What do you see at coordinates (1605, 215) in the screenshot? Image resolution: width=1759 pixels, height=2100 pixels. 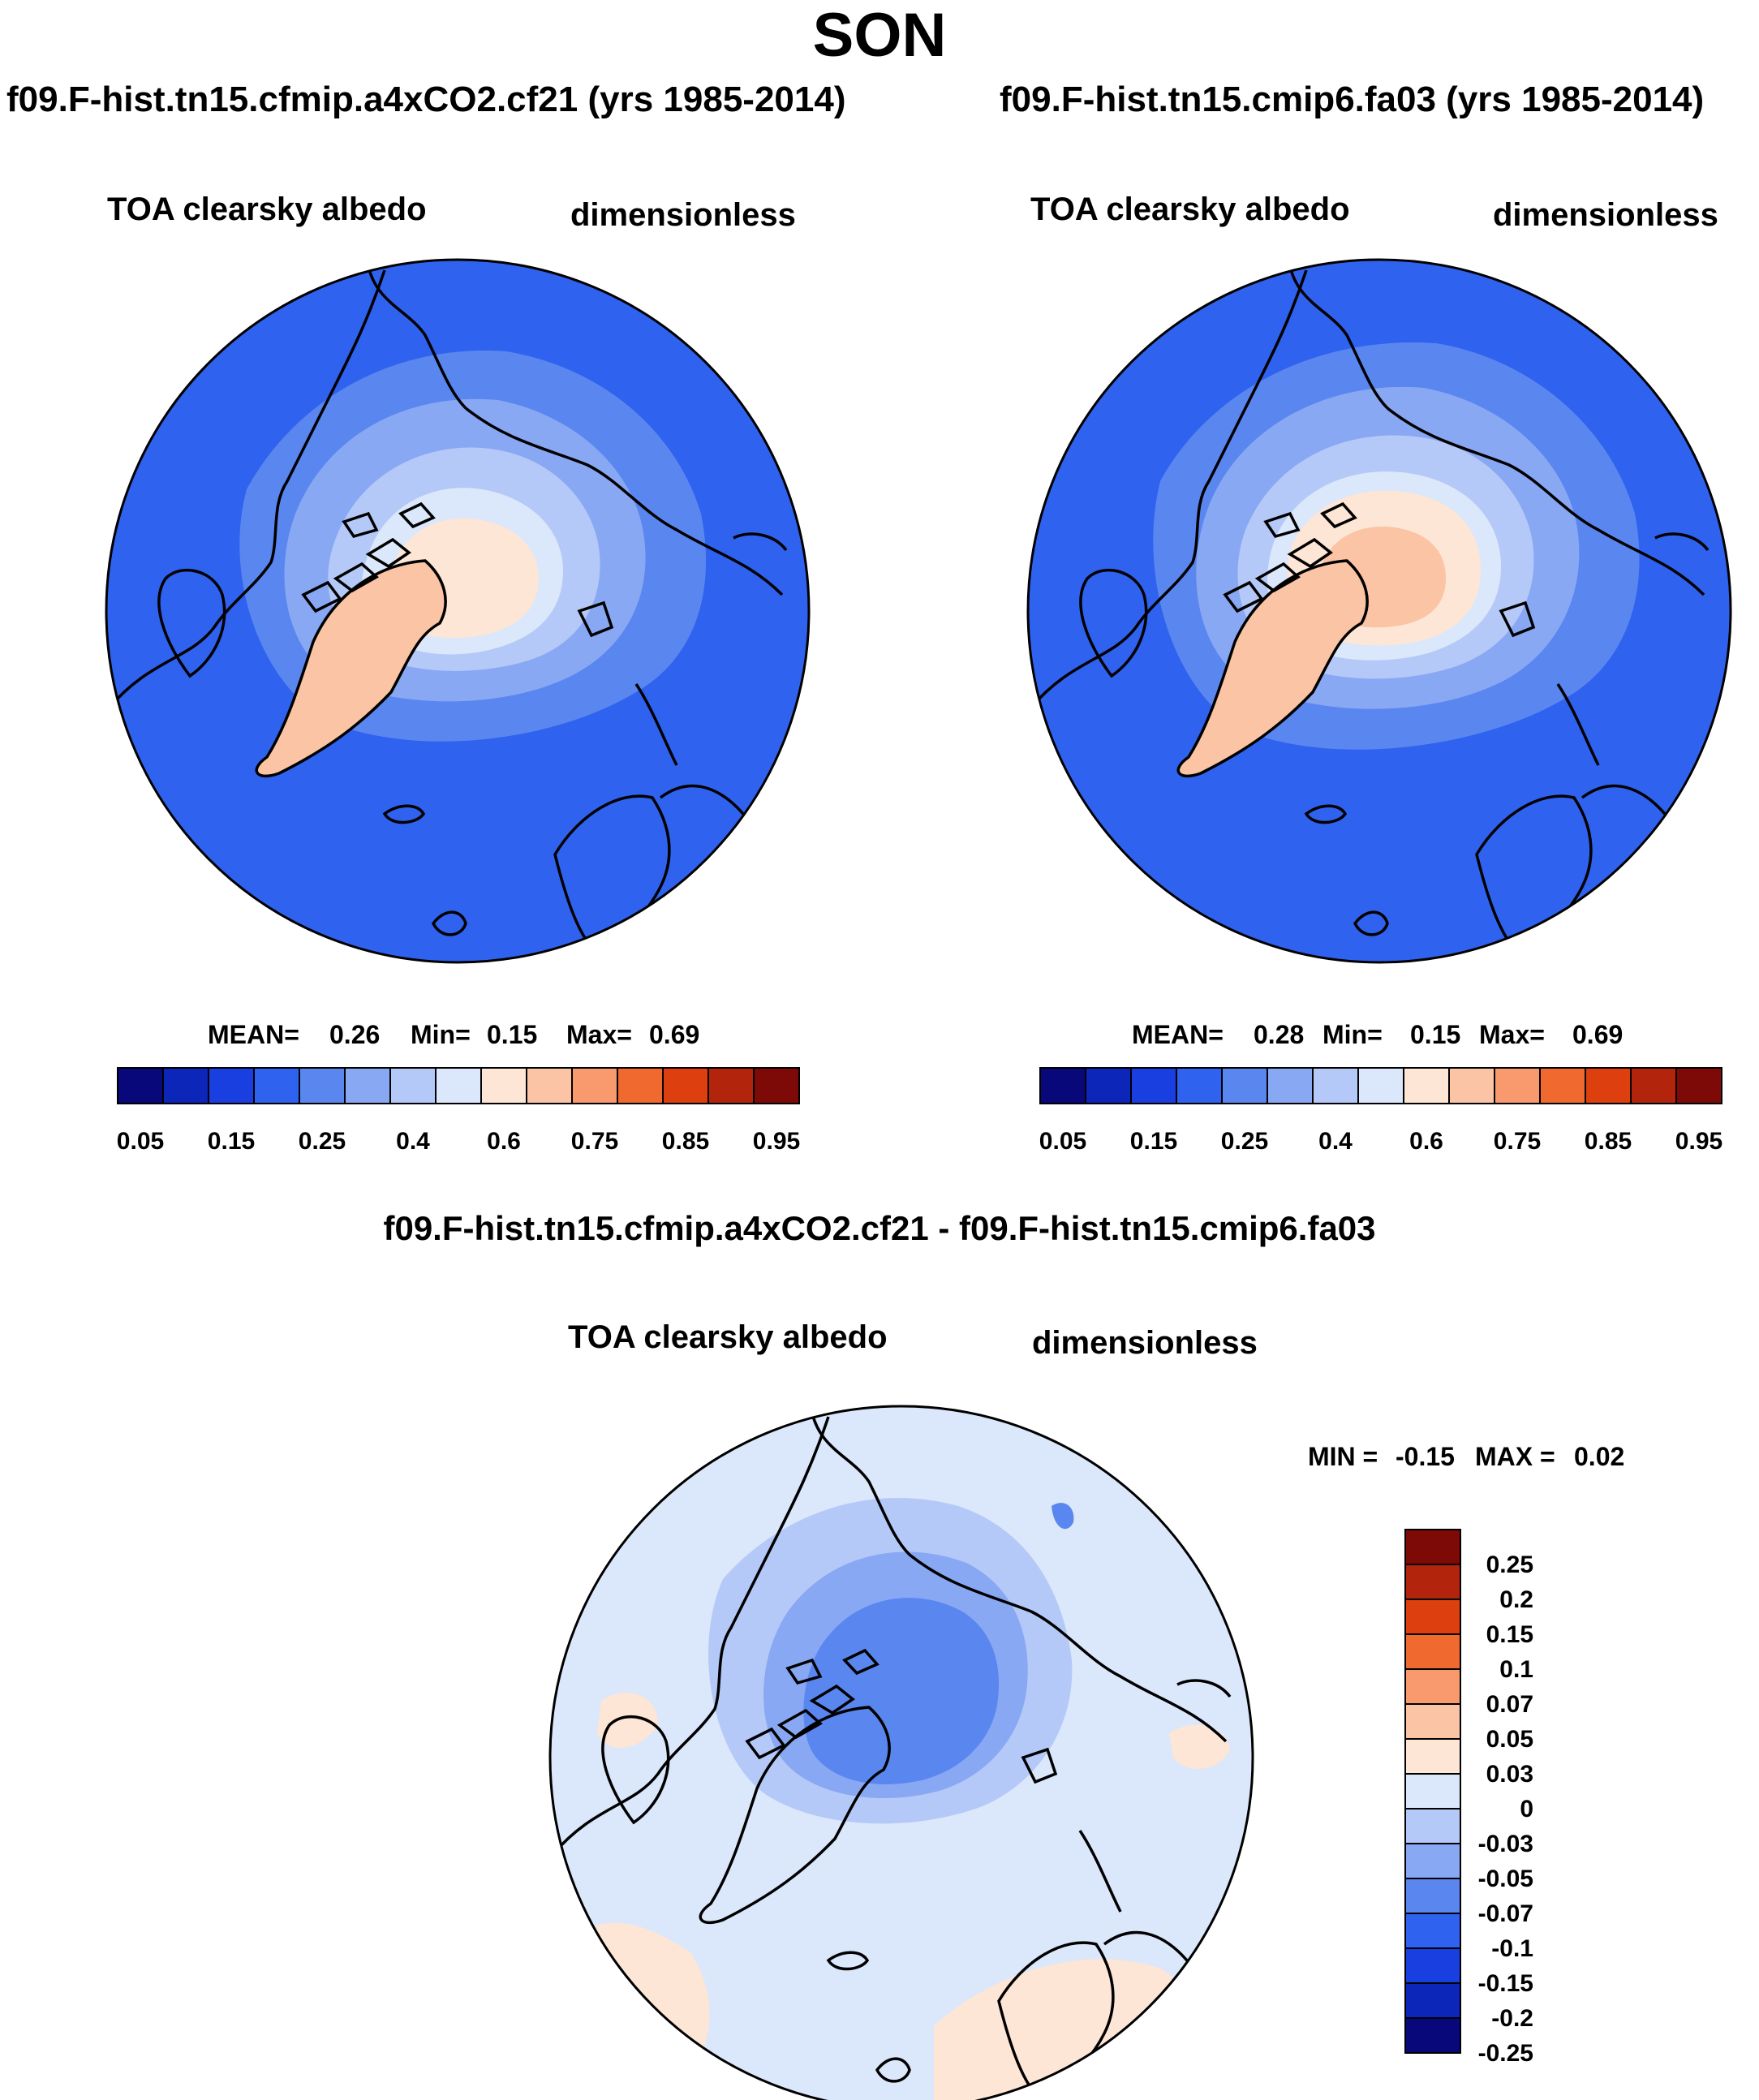 I see `panel2-units-label: dimensionless` at bounding box center [1605, 215].